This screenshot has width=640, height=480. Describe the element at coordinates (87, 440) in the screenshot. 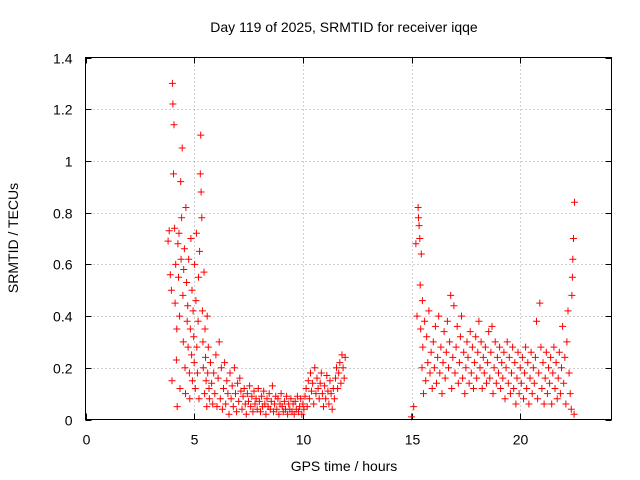

I see `x-tick-label: 0` at that location.